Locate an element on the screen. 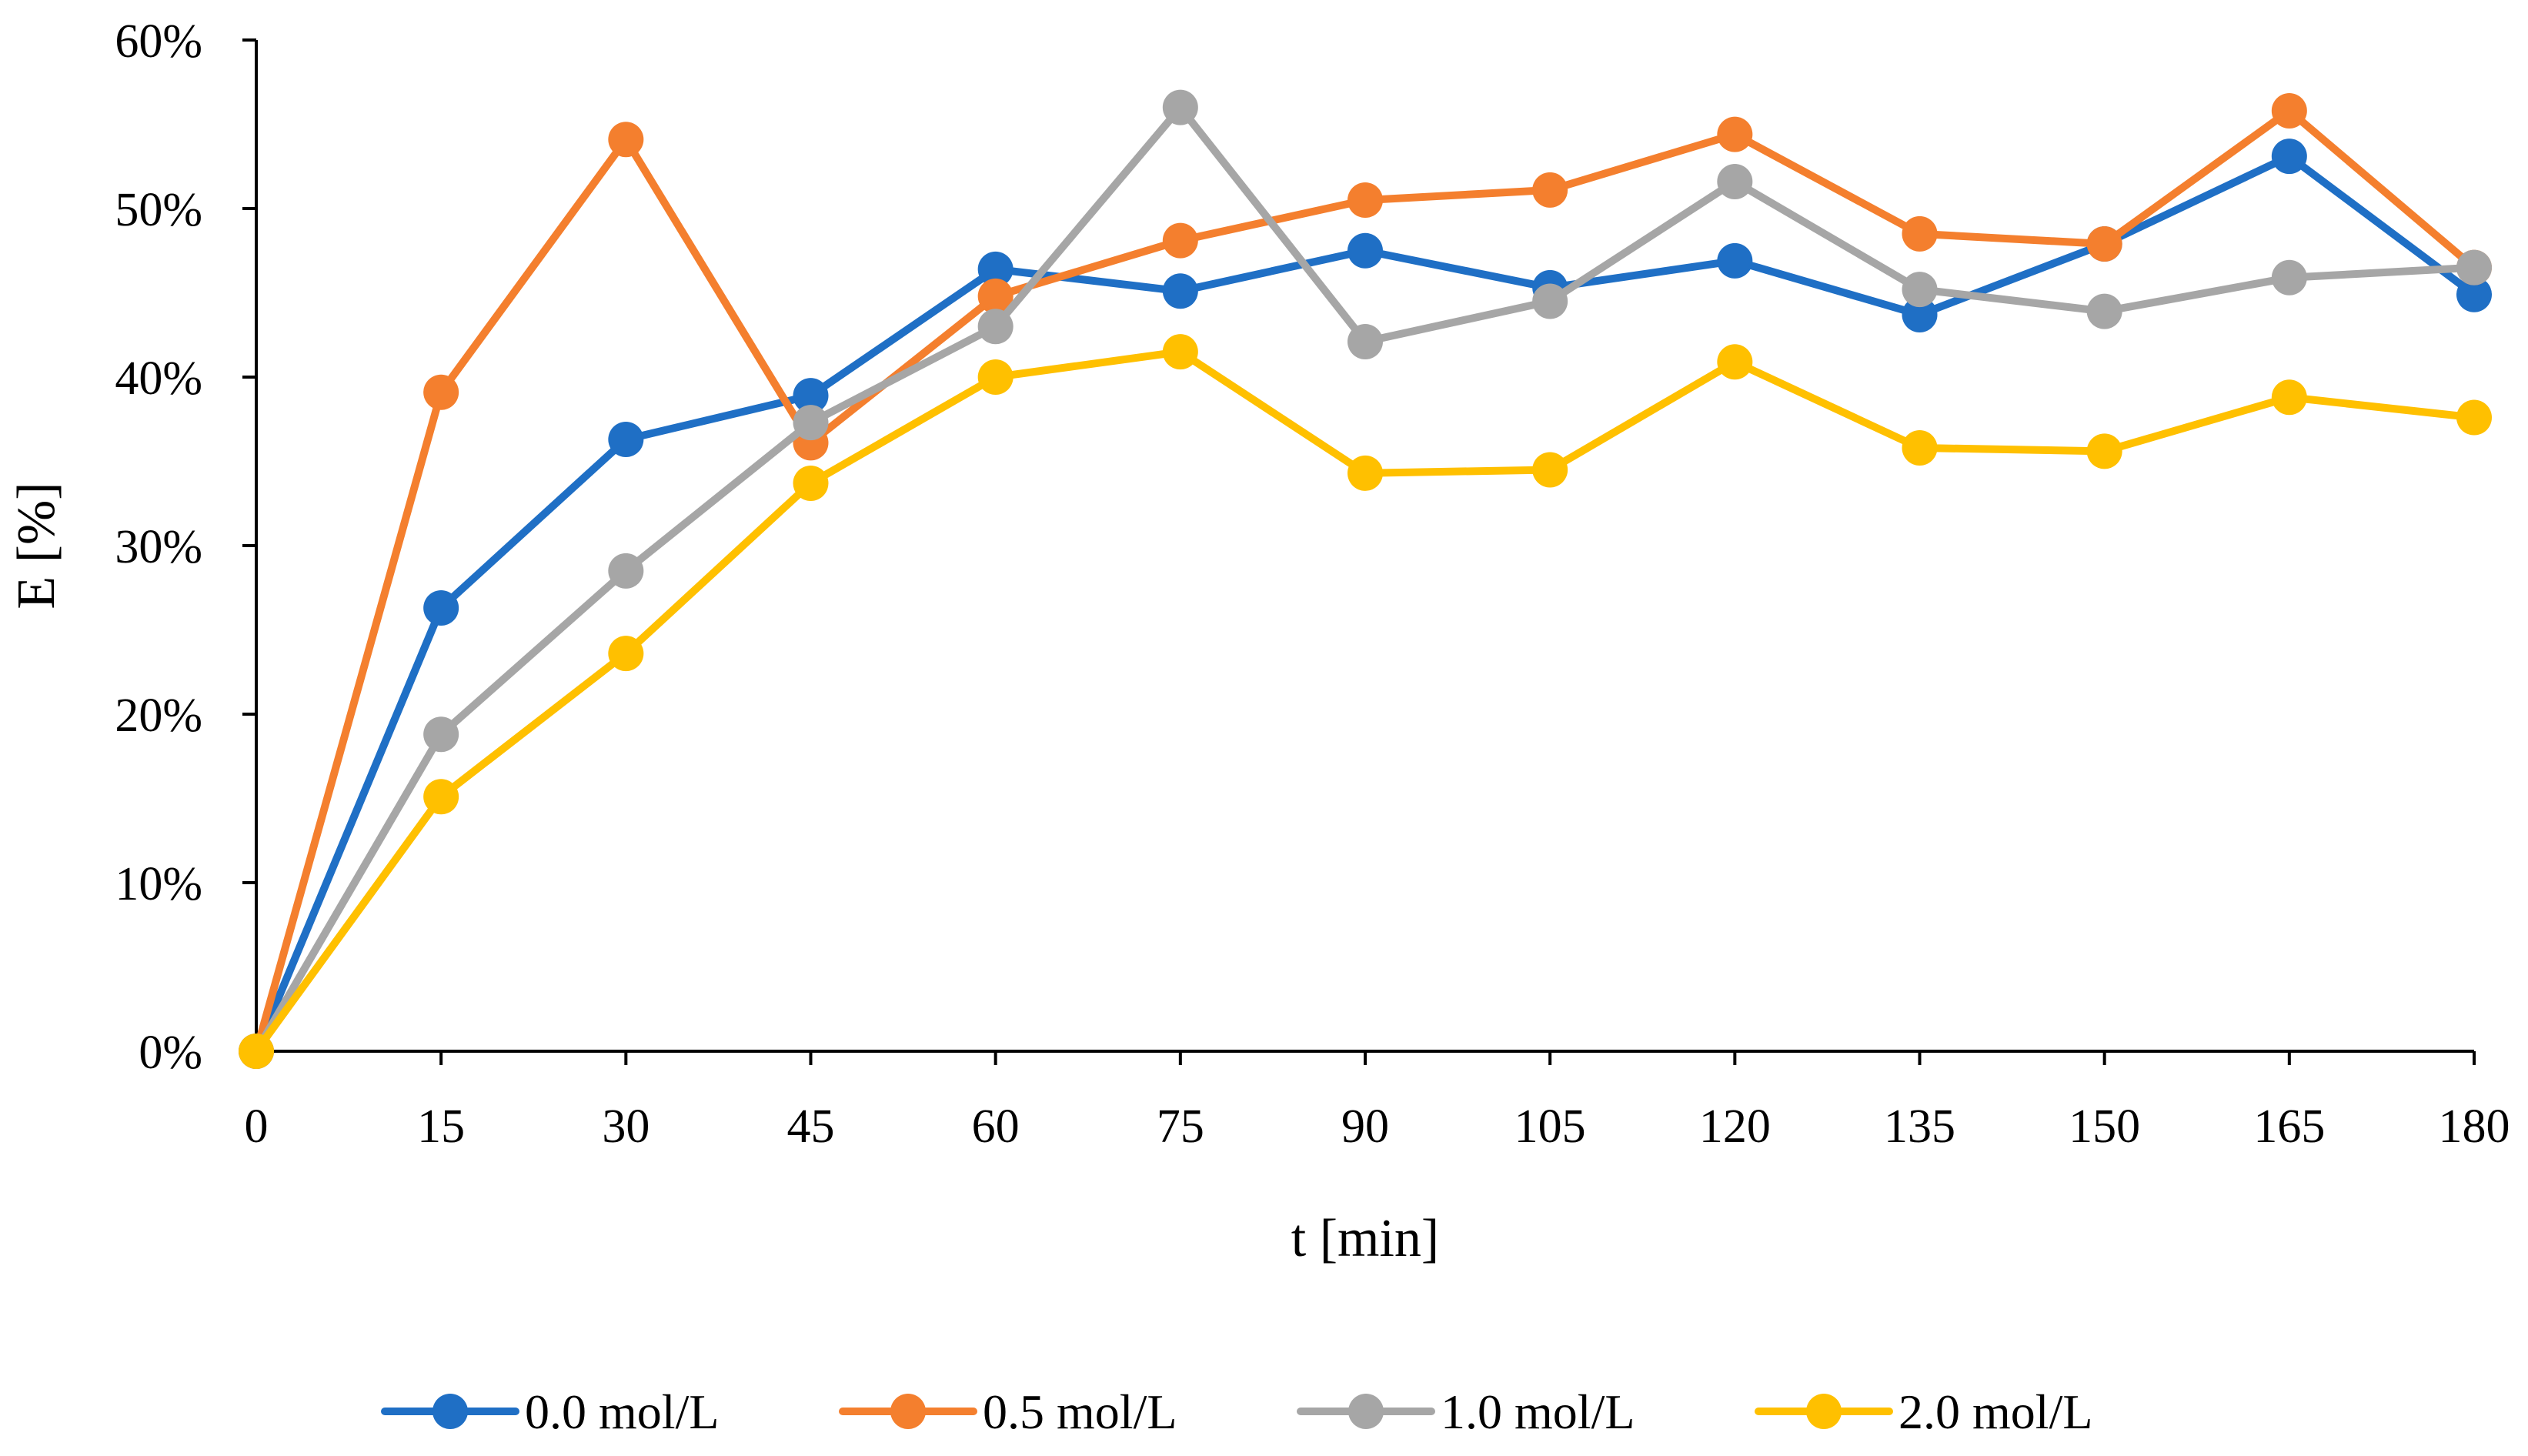 Image resolution: width=2528 pixels, height=1456 pixels. x-axis-ticks: 0 15 30 45 60 75 90 105 120 135 150 165 180 is located at coordinates (1378, 1102).